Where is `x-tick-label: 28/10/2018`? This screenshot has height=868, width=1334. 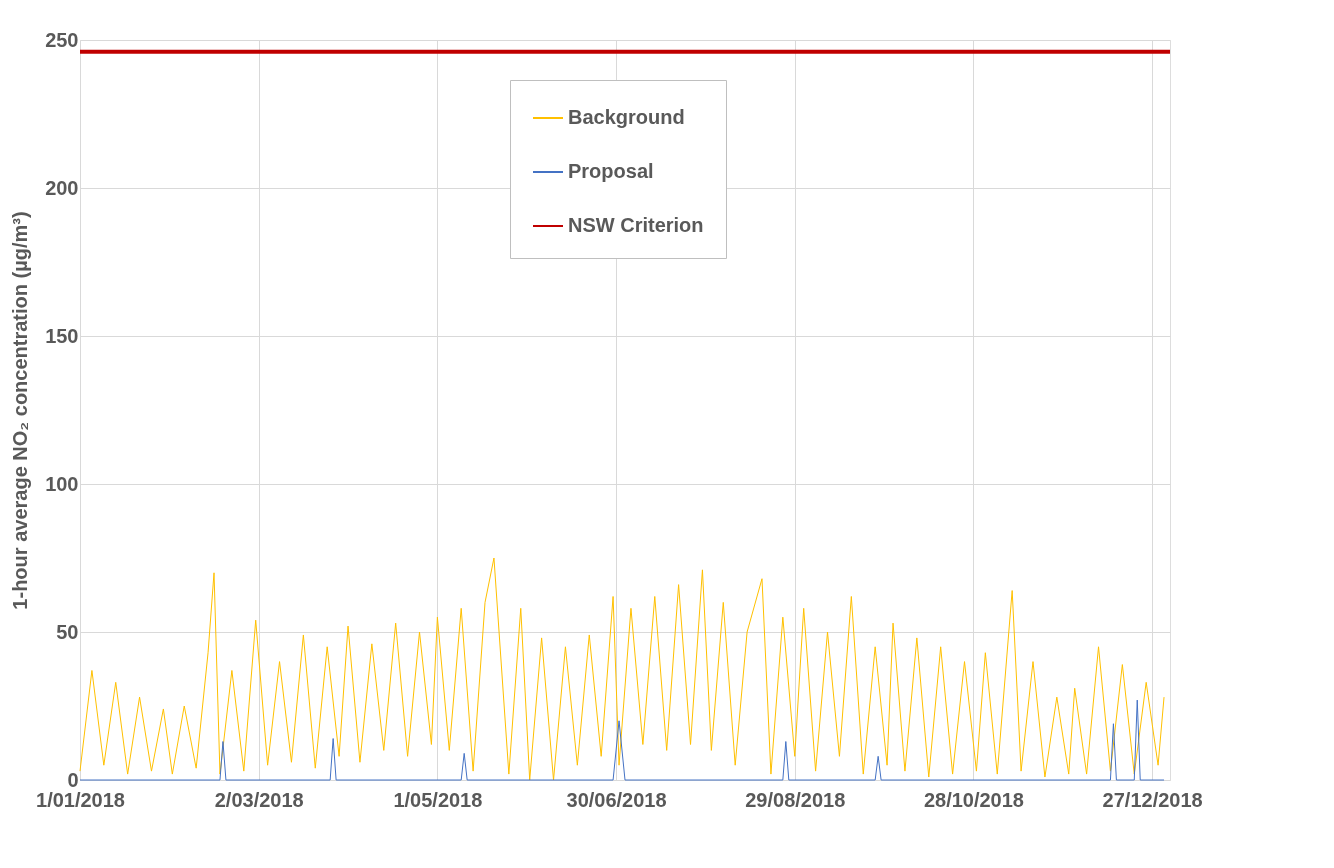 x-tick-label: 28/10/2018 is located at coordinates (973, 799).